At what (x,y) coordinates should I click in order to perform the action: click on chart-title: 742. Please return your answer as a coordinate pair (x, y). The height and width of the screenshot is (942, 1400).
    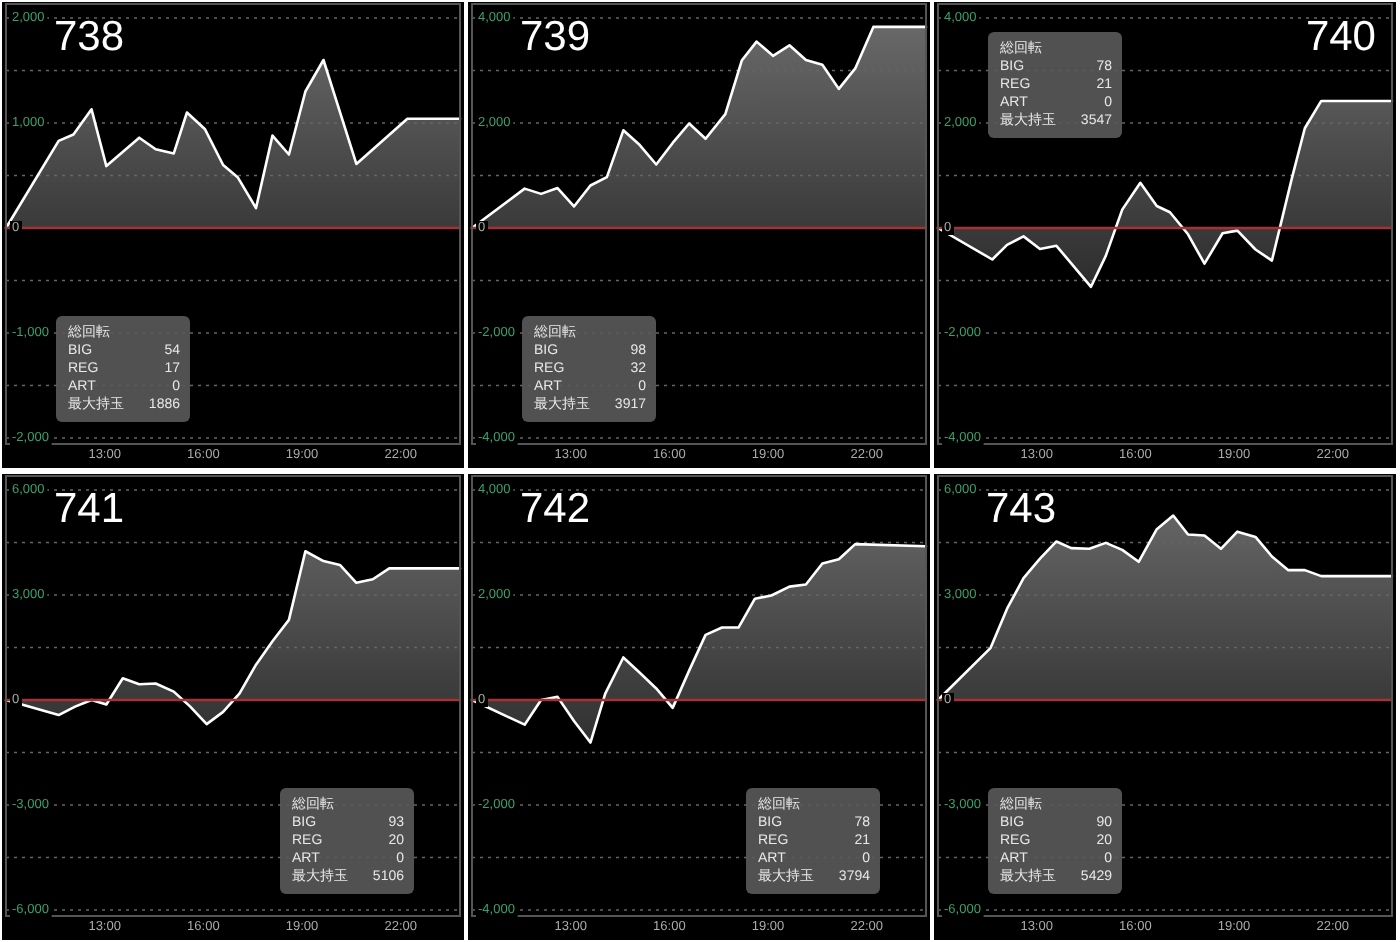
    Looking at the image, I should click on (555, 509).